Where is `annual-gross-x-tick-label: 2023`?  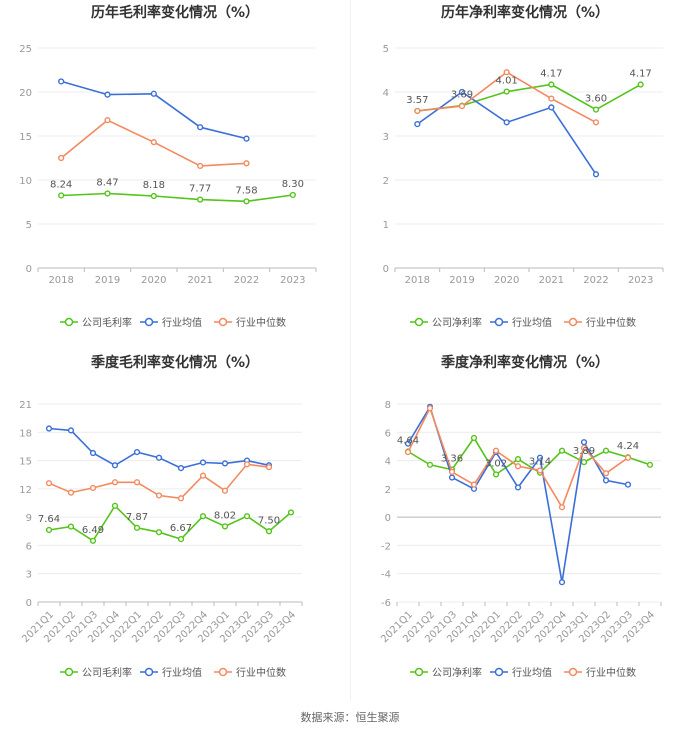 annual-gross-x-tick-label: 2023 is located at coordinates (292, 280).